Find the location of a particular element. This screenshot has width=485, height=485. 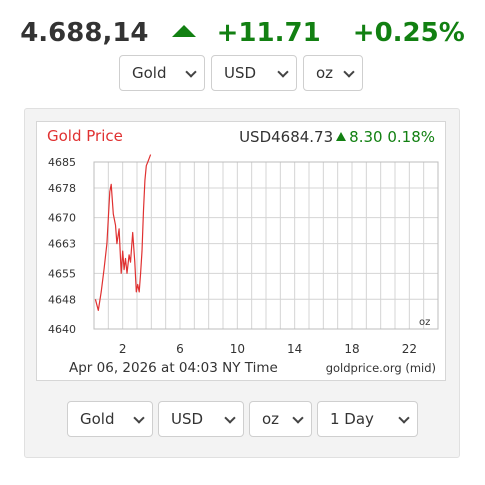

range-select-value: 1 Day is located at coordinates (352, 419).